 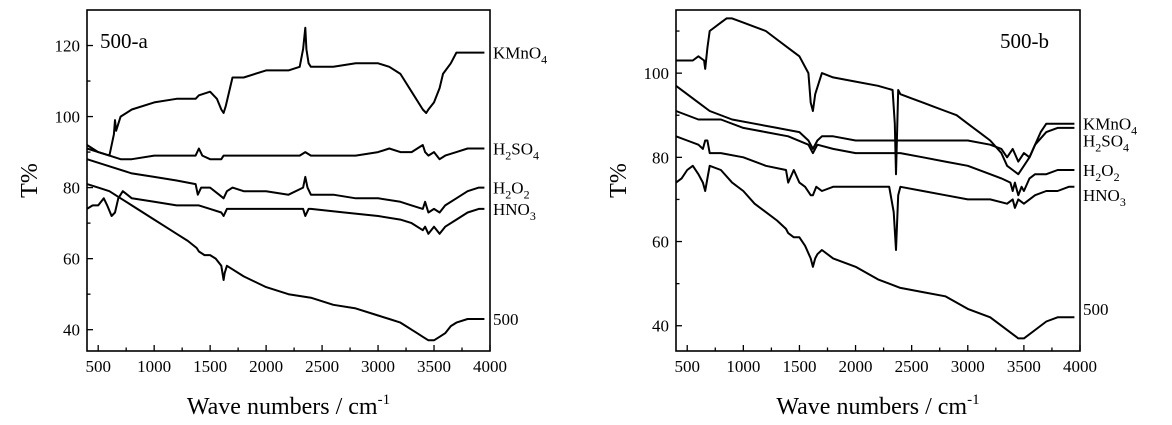 What do you see at coordinates (1024, 41) in the screenshot?
I see `panel-tag: 500-b` at bounding box center [1024, 41].